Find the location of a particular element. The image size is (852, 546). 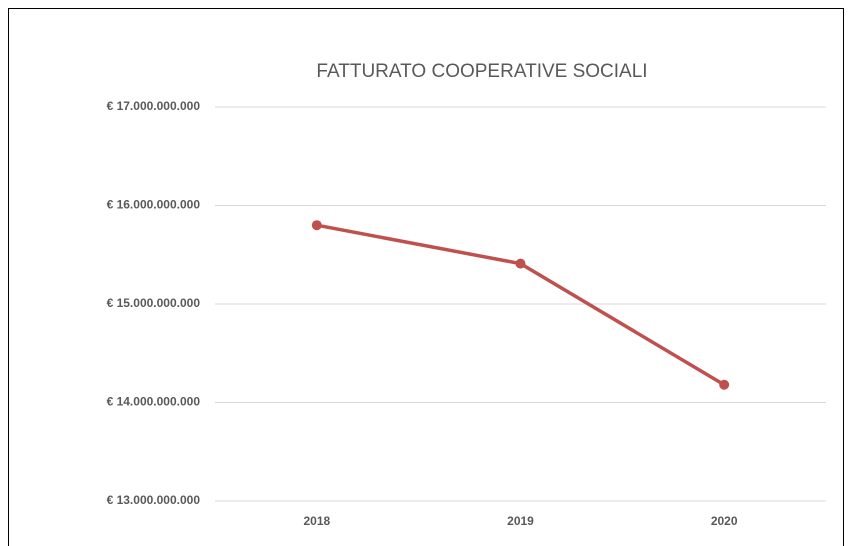

y-tick-label: € 13.000.000.000 is located at coordinates (154, 500).